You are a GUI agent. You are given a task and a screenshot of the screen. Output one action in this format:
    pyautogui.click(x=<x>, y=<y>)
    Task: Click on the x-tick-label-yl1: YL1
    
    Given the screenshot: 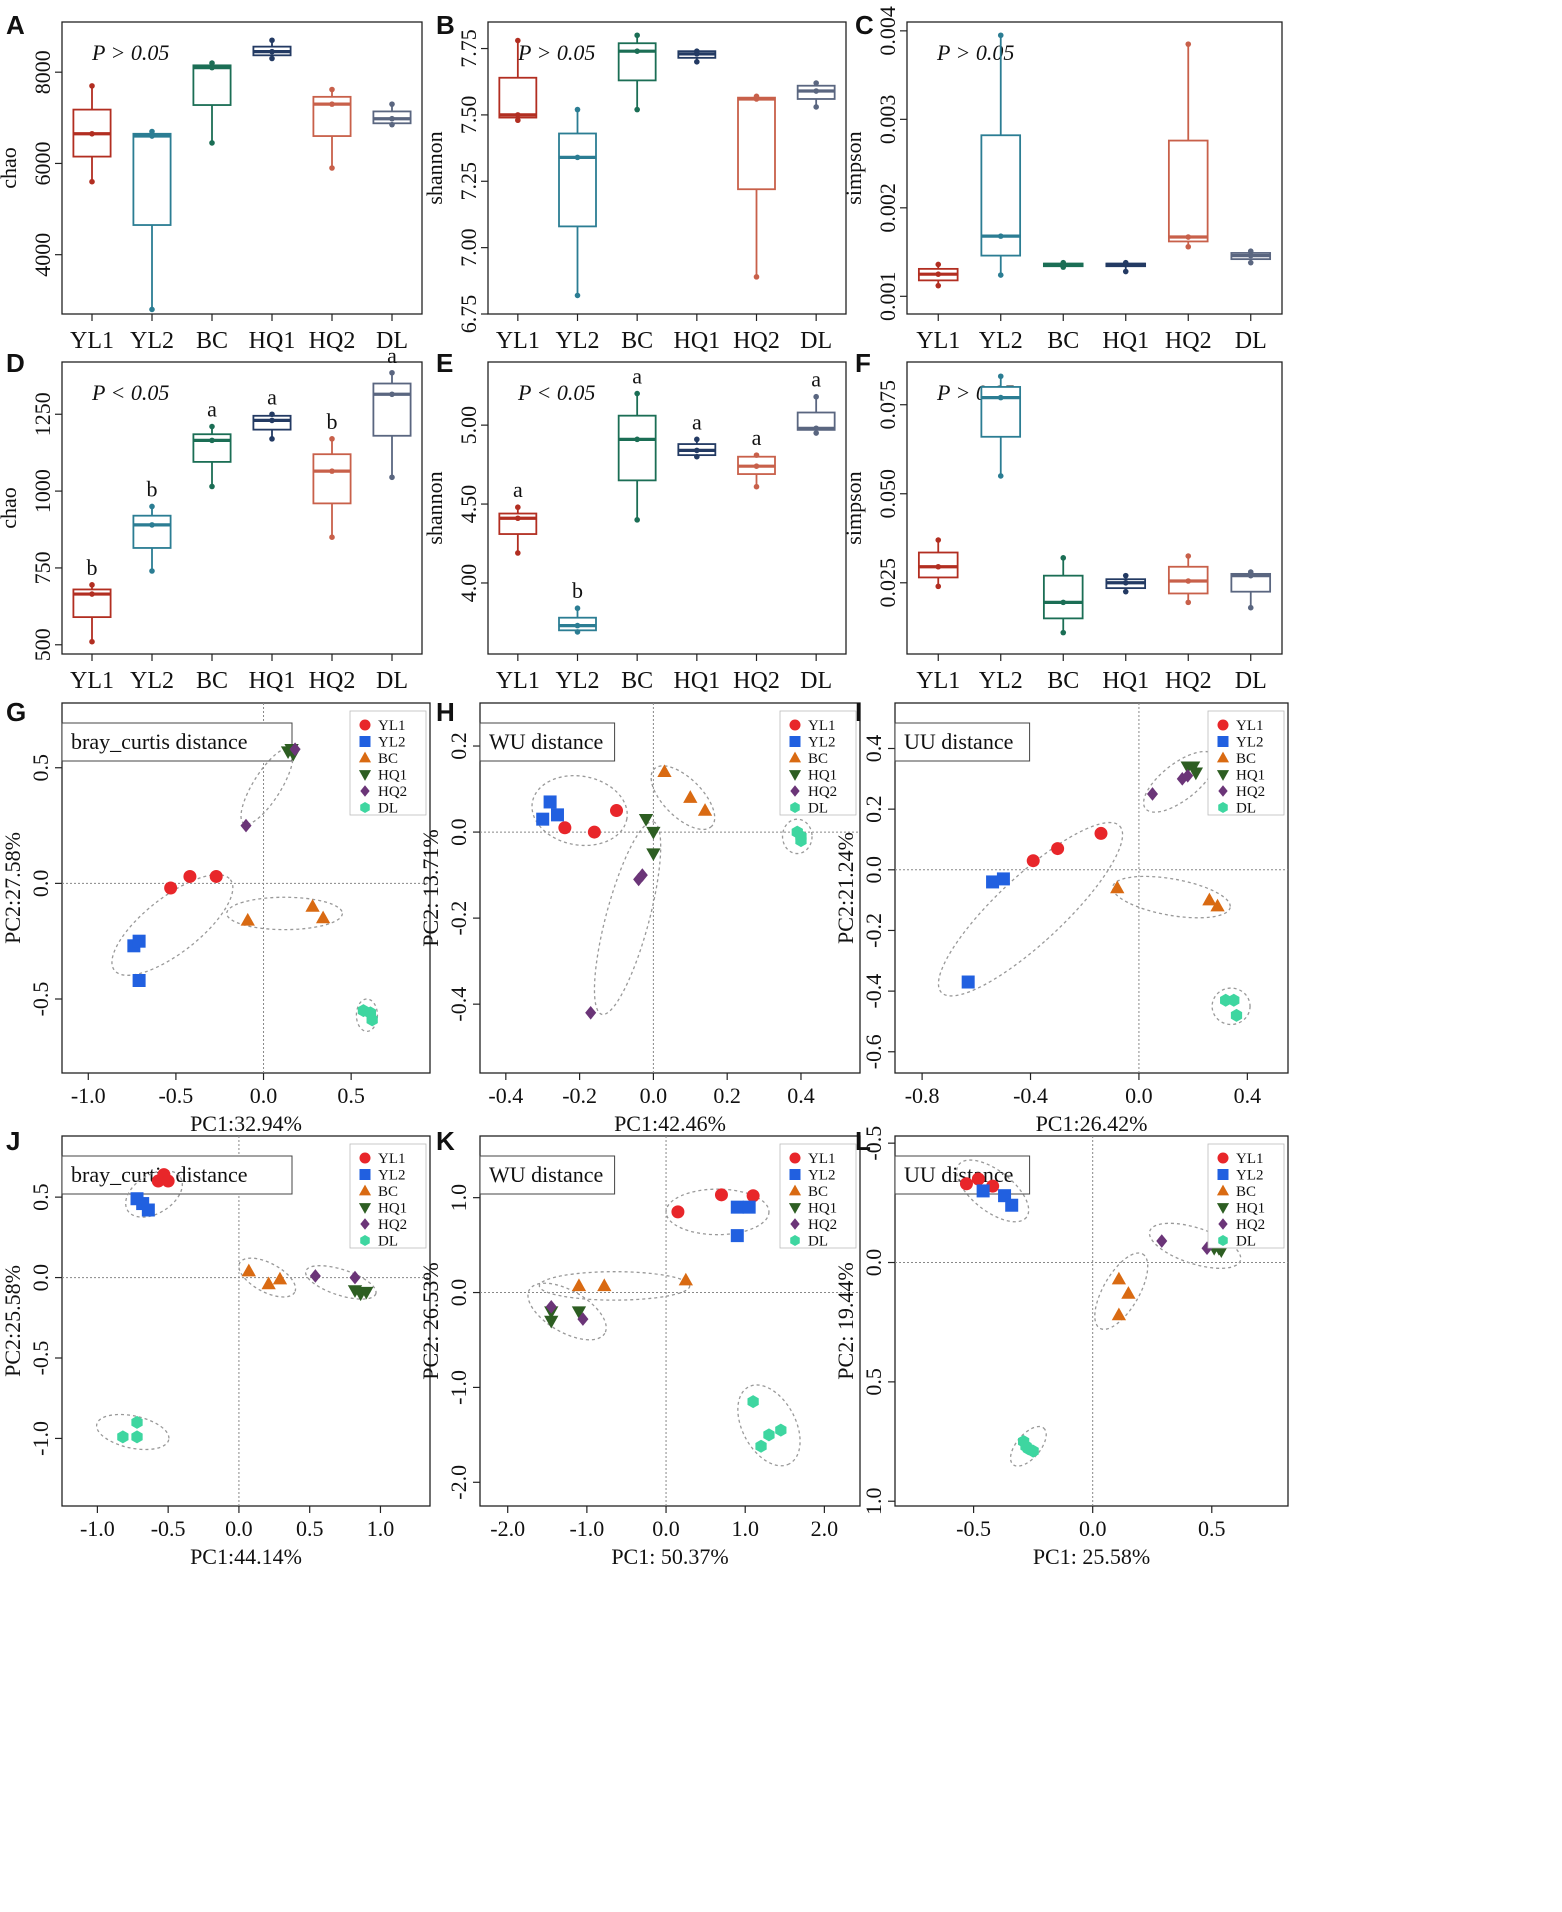 What is the action you would take?
    pyautogui.click(x=518, y=681)
    